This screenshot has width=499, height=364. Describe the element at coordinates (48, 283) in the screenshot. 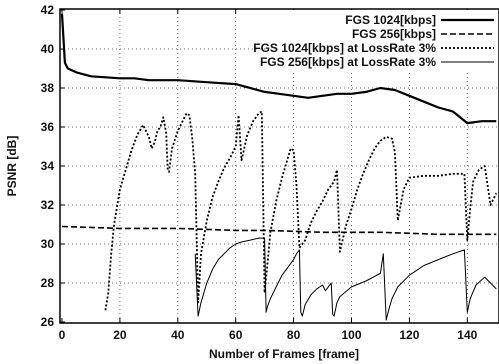

I see `y-tick-label: 28` at that location.